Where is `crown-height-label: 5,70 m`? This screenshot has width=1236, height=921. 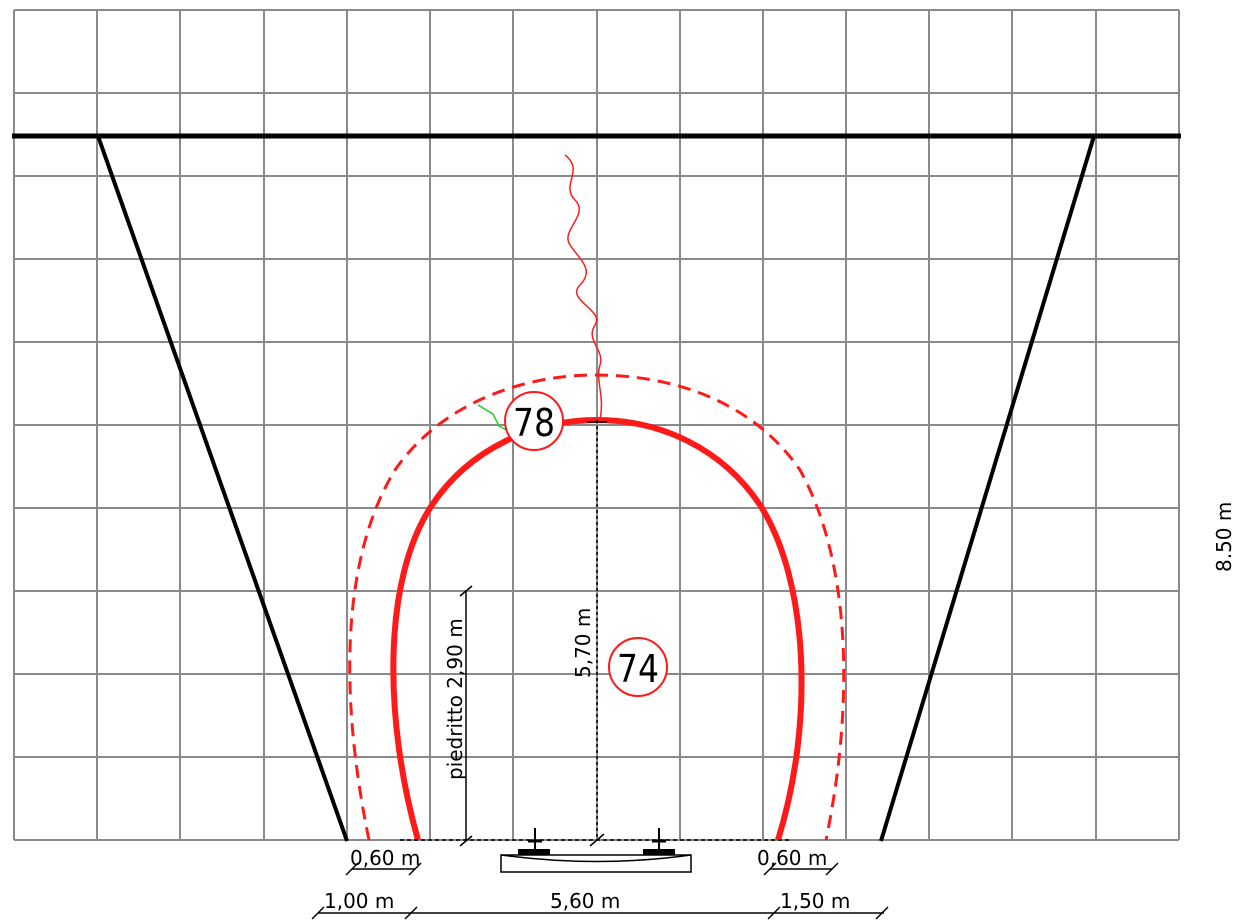 crown-height-label: 5,70 m is located at coordinates (583, 643).